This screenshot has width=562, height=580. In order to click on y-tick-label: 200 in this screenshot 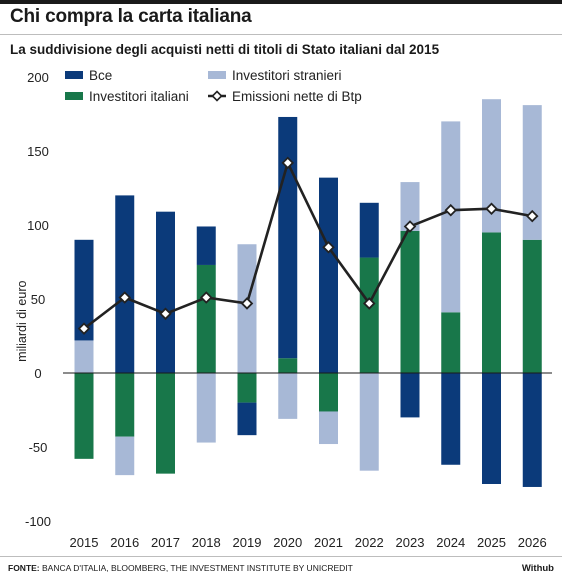, I will do `click(38, 77)`.